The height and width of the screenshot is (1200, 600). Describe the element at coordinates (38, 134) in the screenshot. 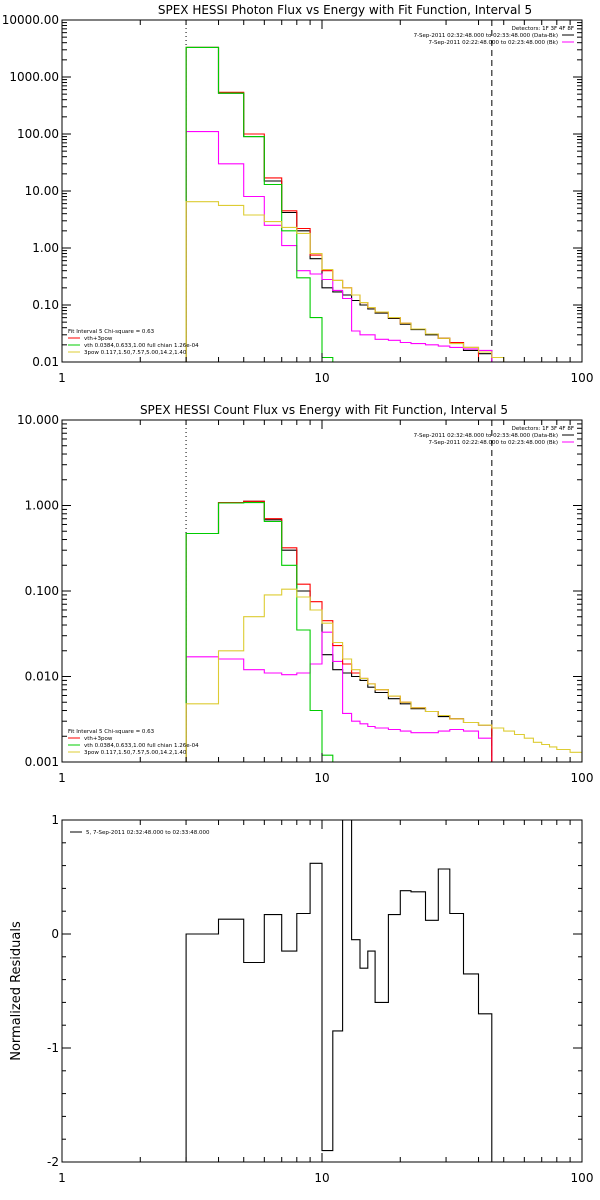

I see `y-tick-label: 100.00` at that location.